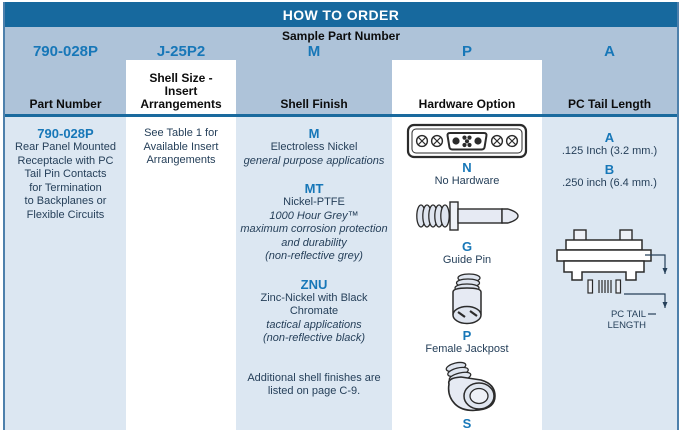 The image size is (681, 432). What do you see at coordinates (467, 141) in the screenshot?
I see `dsub-connector-face-icon` at bounding box center [467, 141].